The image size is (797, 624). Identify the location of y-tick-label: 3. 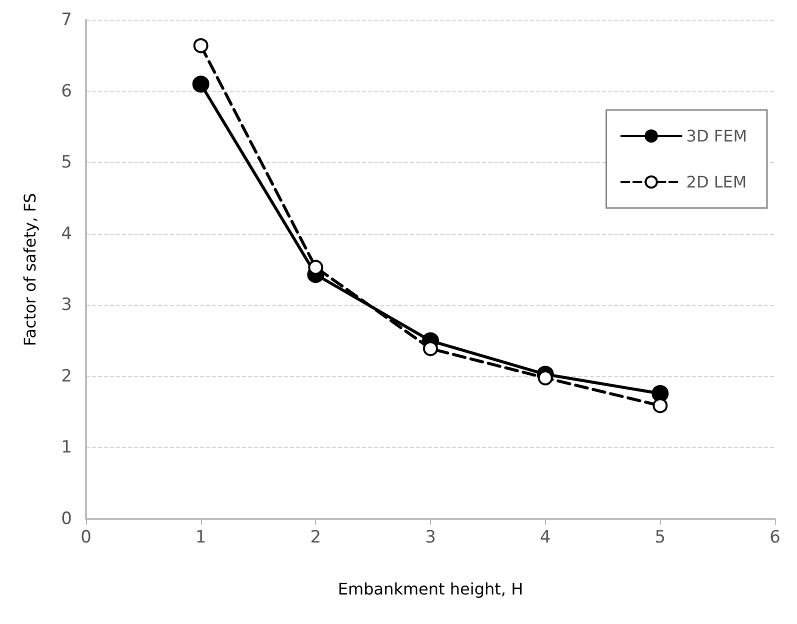
(66, 305).